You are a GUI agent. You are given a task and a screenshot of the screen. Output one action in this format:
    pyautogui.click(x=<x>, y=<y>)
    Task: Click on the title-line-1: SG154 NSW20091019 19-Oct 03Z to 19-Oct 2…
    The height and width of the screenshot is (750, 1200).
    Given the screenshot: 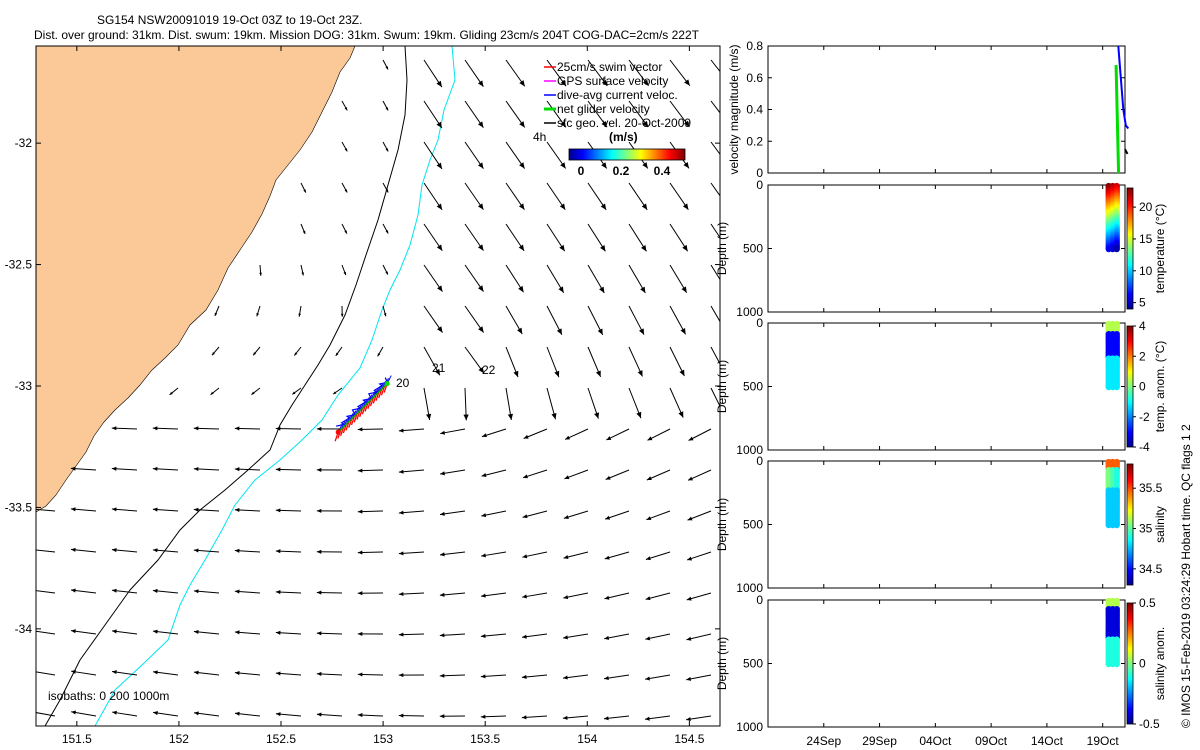 What is the action you would take?
    pyautogui.click(x=230, y=20)
    